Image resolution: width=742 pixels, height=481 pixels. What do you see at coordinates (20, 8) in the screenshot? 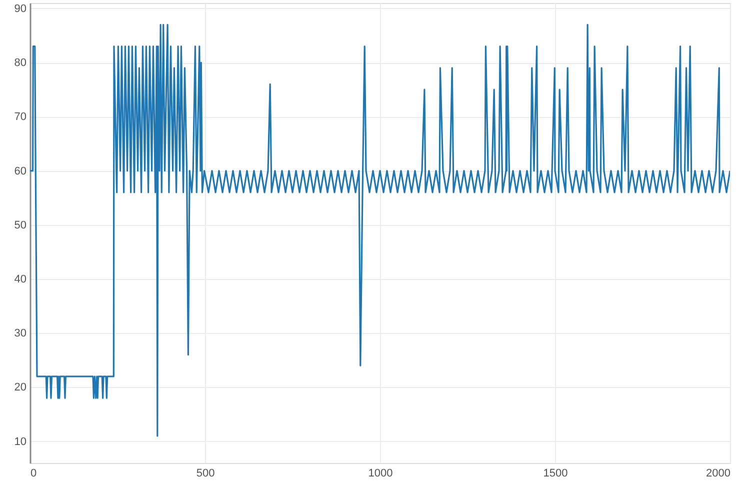
I see `y-tick-label: 90` at bounding box center [20, 8].